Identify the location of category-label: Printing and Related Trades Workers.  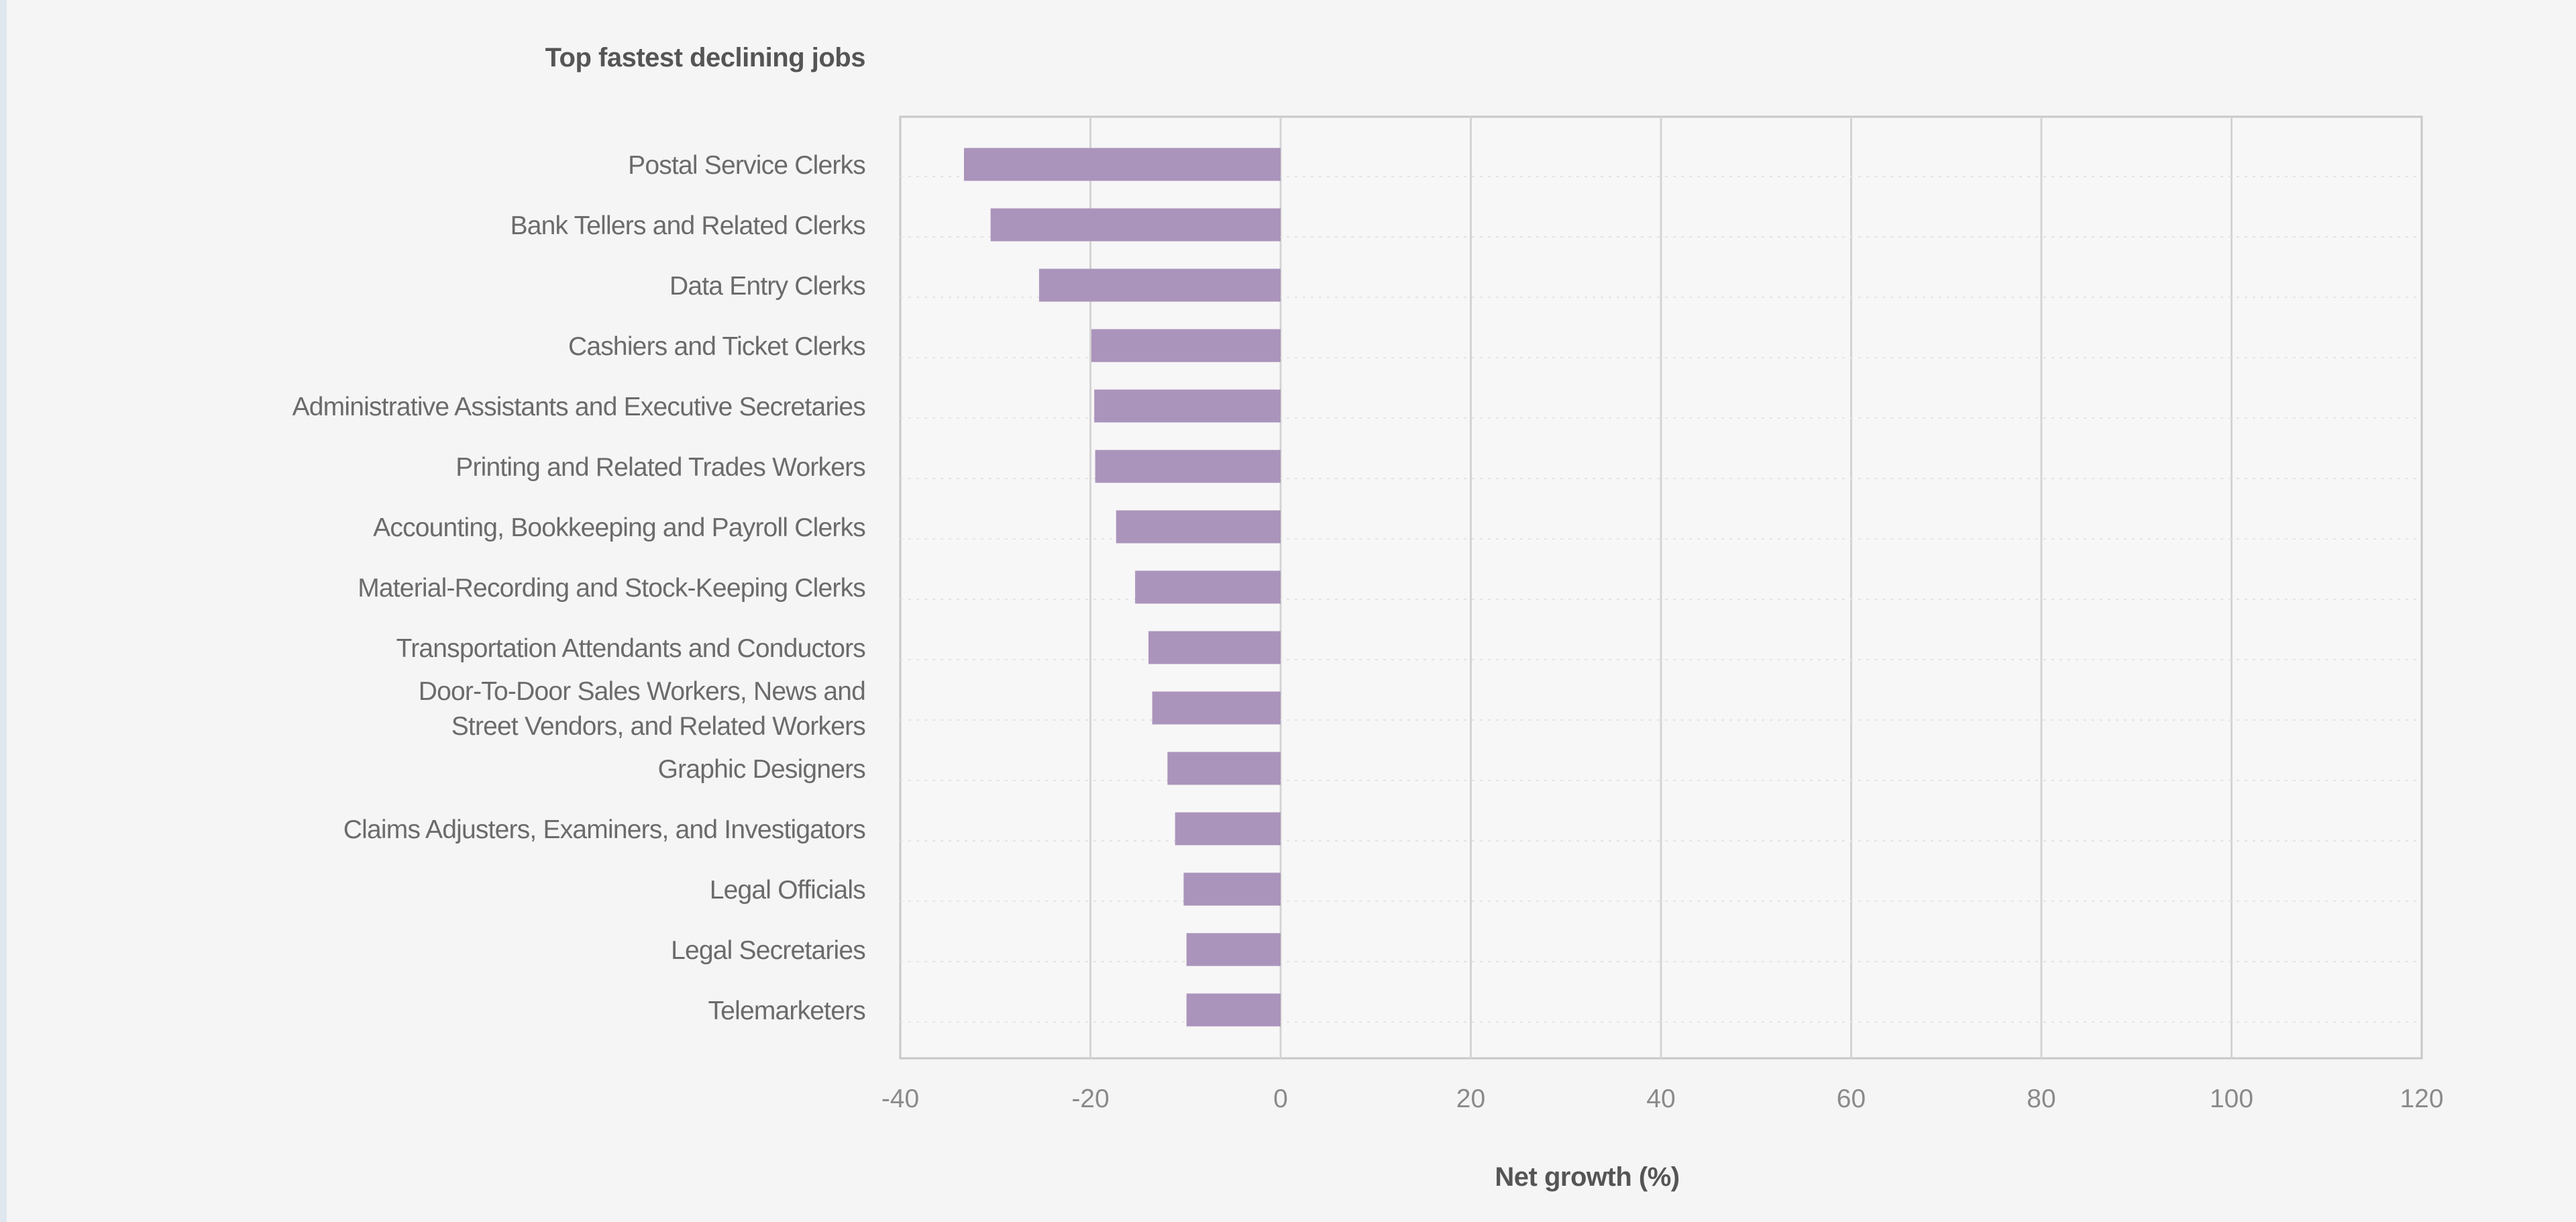
(660, 467).